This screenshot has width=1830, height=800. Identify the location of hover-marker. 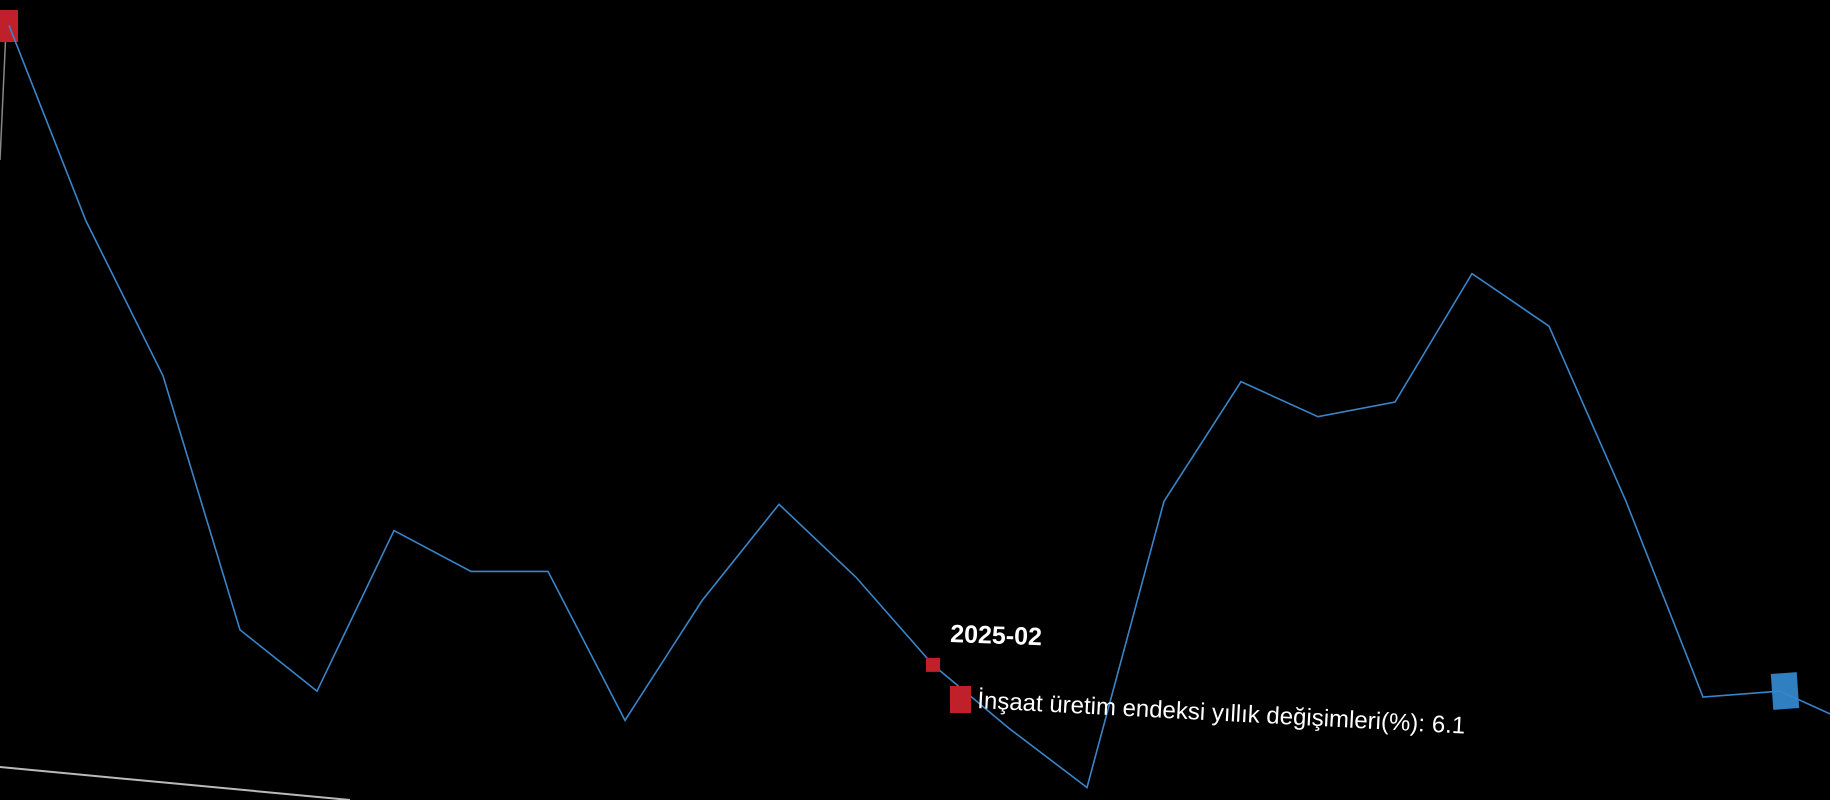
(933, 664).